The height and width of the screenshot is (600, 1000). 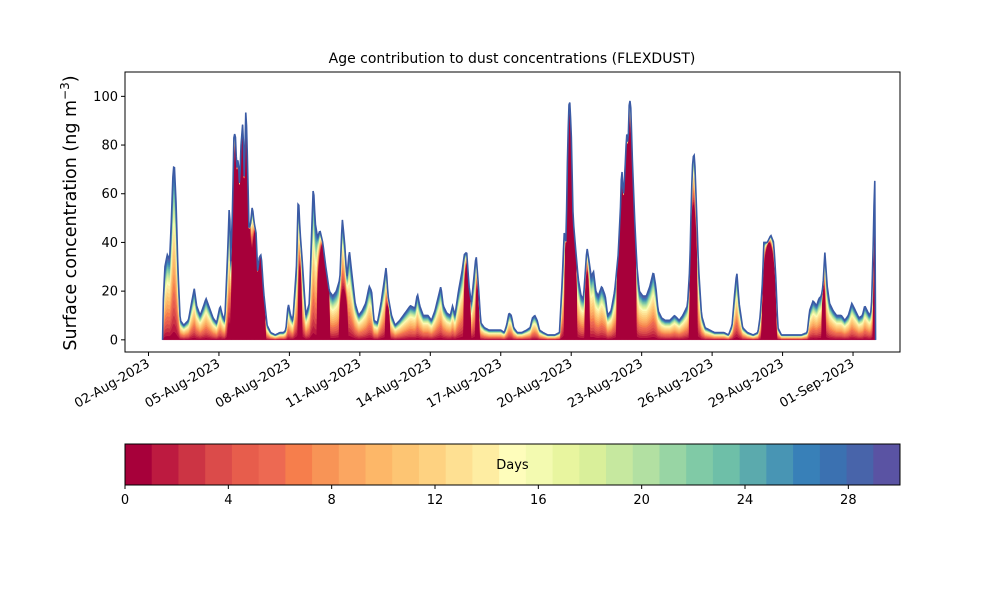 What do you see at coordinates (65, 91) in the screenshot?
I see `y-axis-label-exponent: −3` at bounding box center [65, 91].